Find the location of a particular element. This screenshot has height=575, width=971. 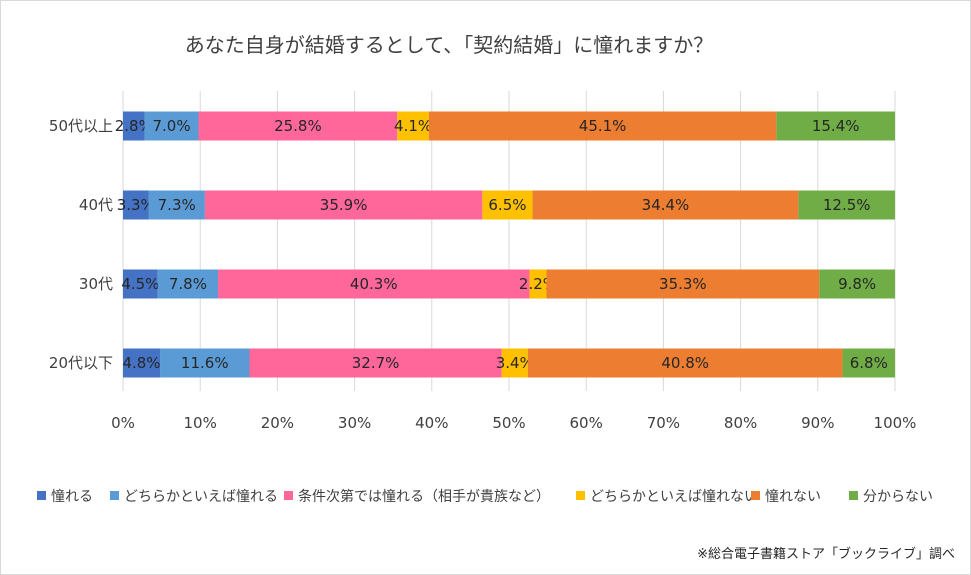

data-label: 35.3% is located at coordinates (683, 284).